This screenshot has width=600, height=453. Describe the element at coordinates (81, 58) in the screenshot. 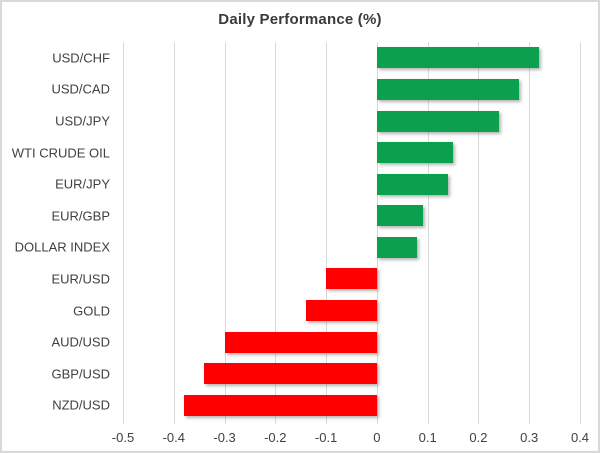

I see `category-label: USD/CHF` at that location.